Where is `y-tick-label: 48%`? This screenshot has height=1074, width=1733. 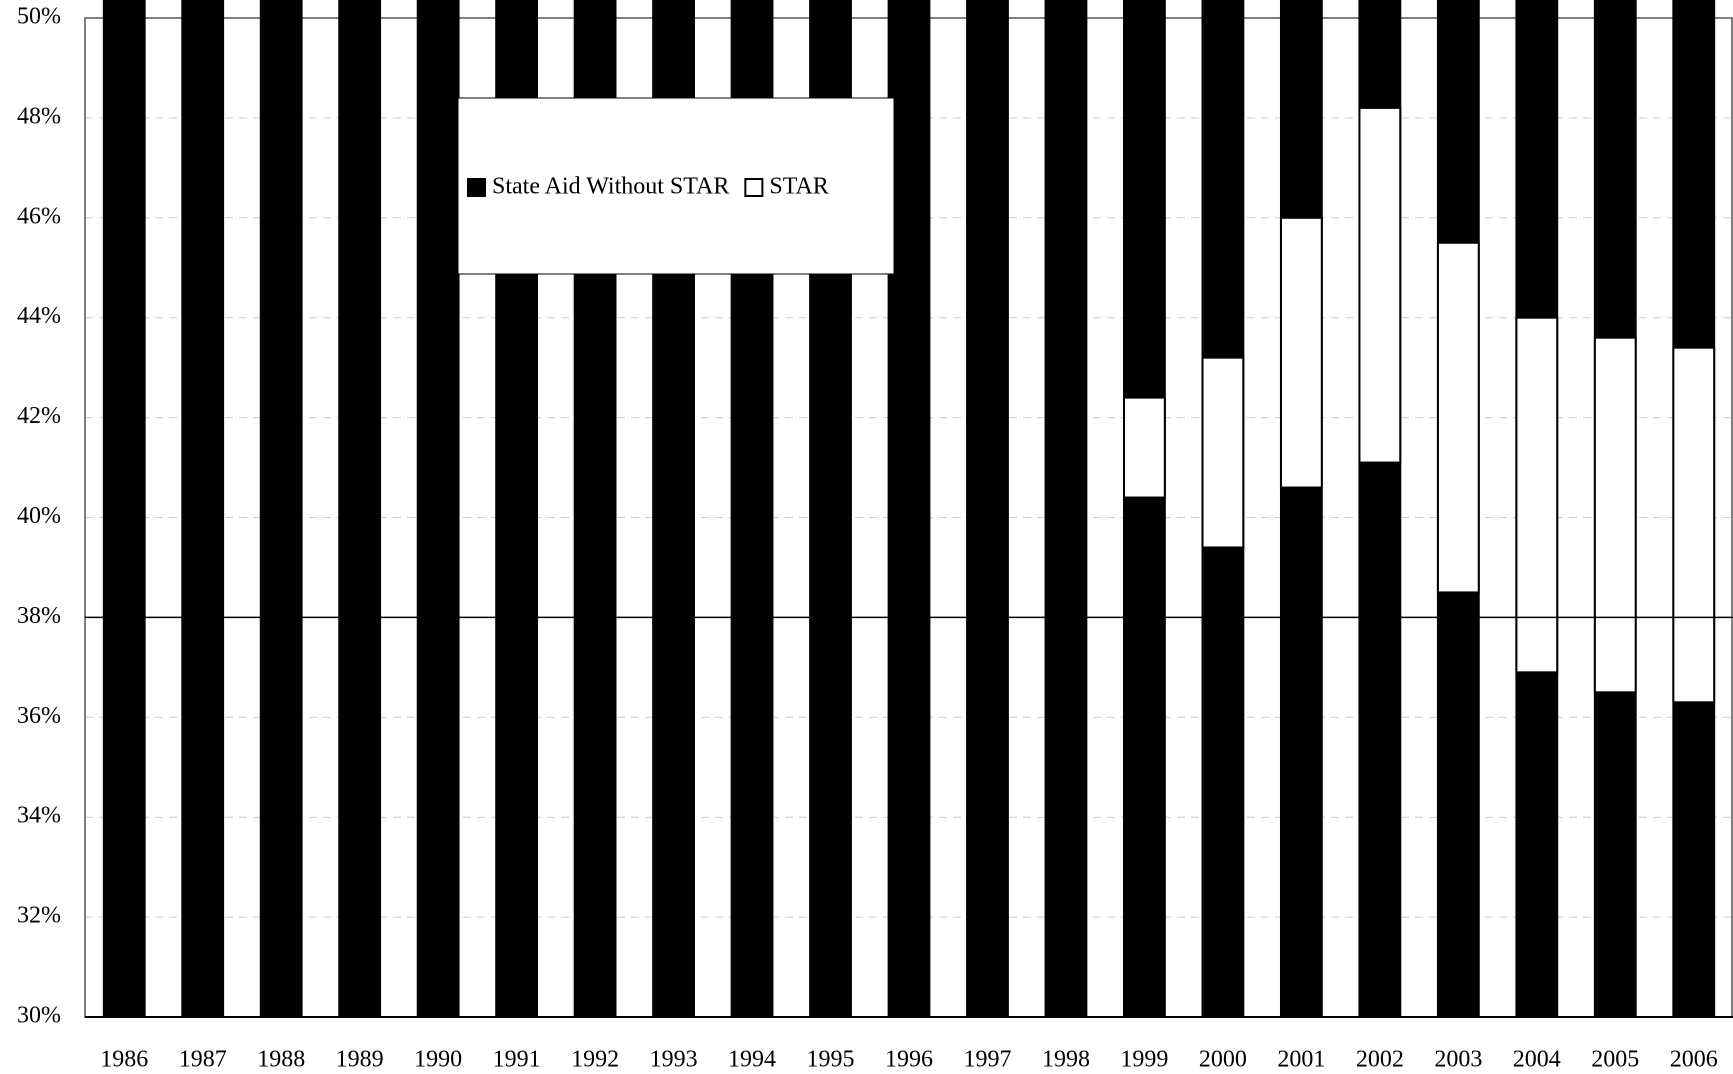
y-tick-label: 48% is located at coordinates (39, 116).